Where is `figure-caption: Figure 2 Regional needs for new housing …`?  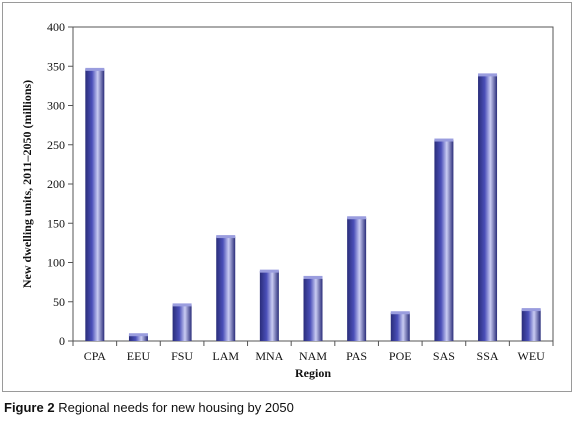
figure-caption: Figure 2 Regional needs for new housing … is located at coordinates (149, 407).